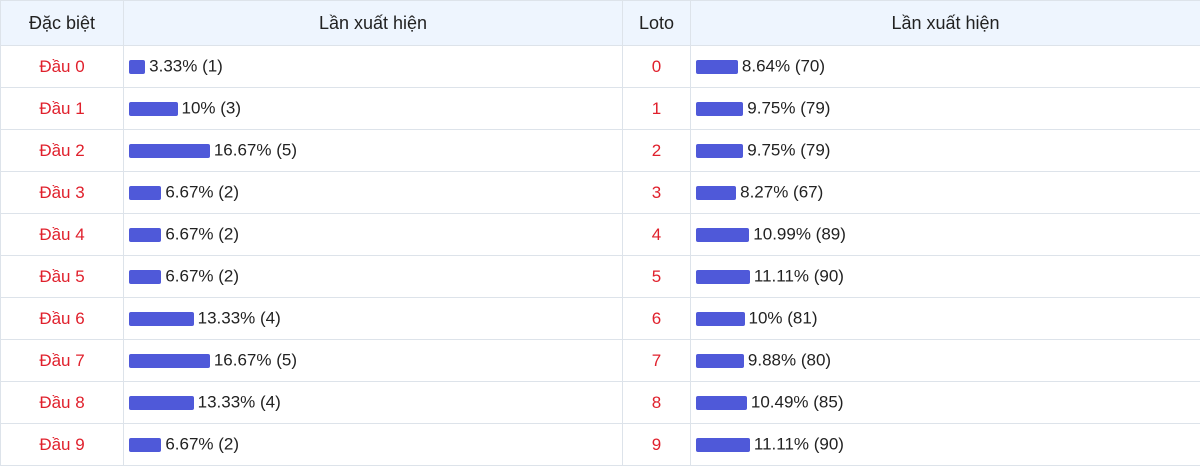  Describe the element at coordinates (656, 192) in the screenshot. I see `row-head: 3` at that location.